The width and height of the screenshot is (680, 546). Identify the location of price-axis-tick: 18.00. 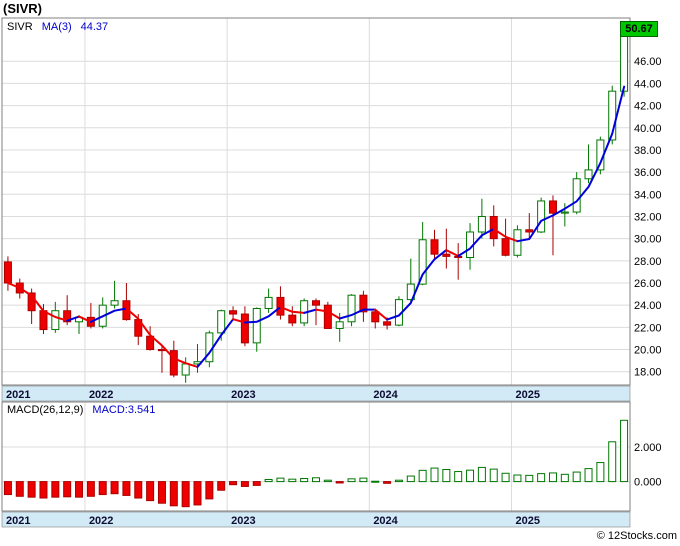
(648, 373).